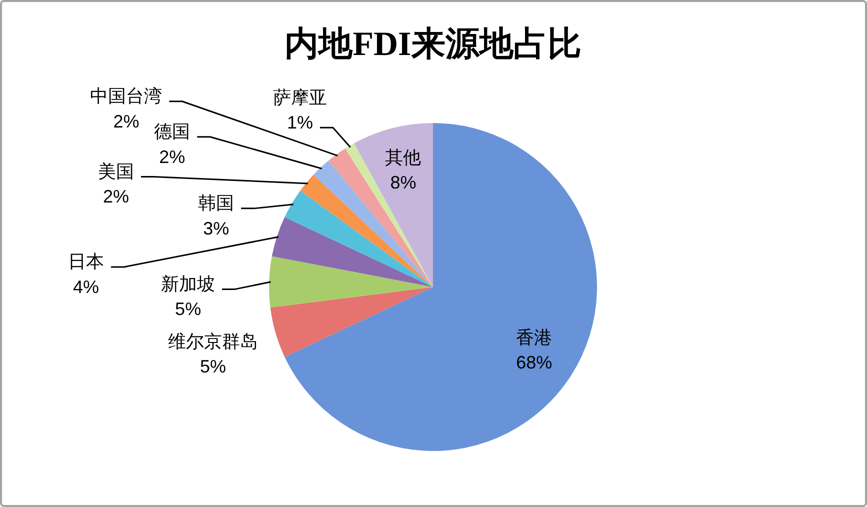 The height and width of the screenshot is (507, 867). I want to click on slice-label: 新加坡, so click(188, 284).